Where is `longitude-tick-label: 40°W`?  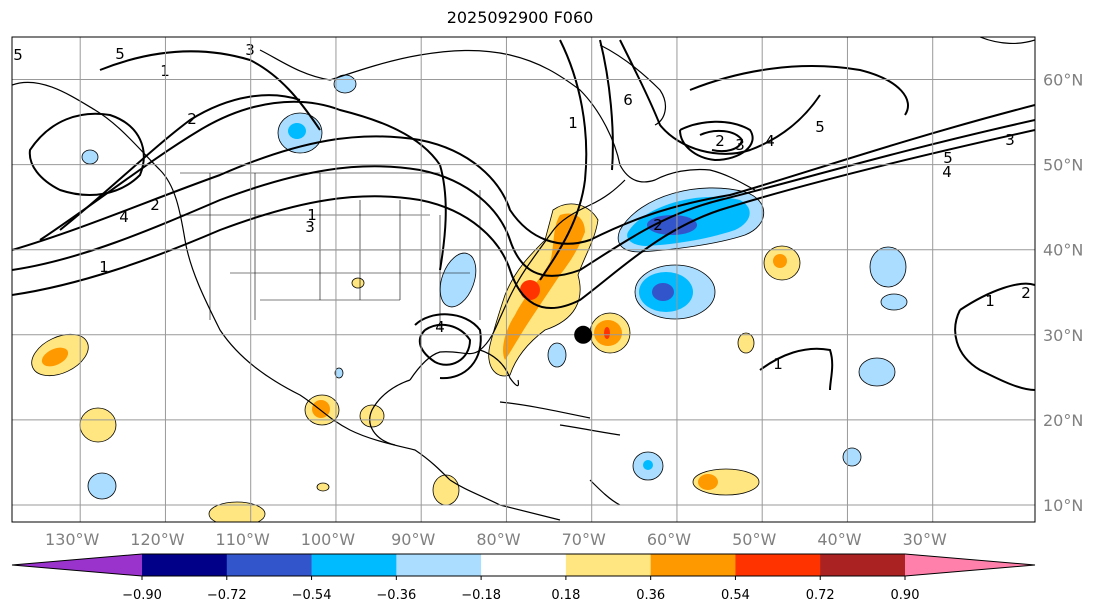
longitude-tick-label: 40°W is located at coordinates (839, 539).